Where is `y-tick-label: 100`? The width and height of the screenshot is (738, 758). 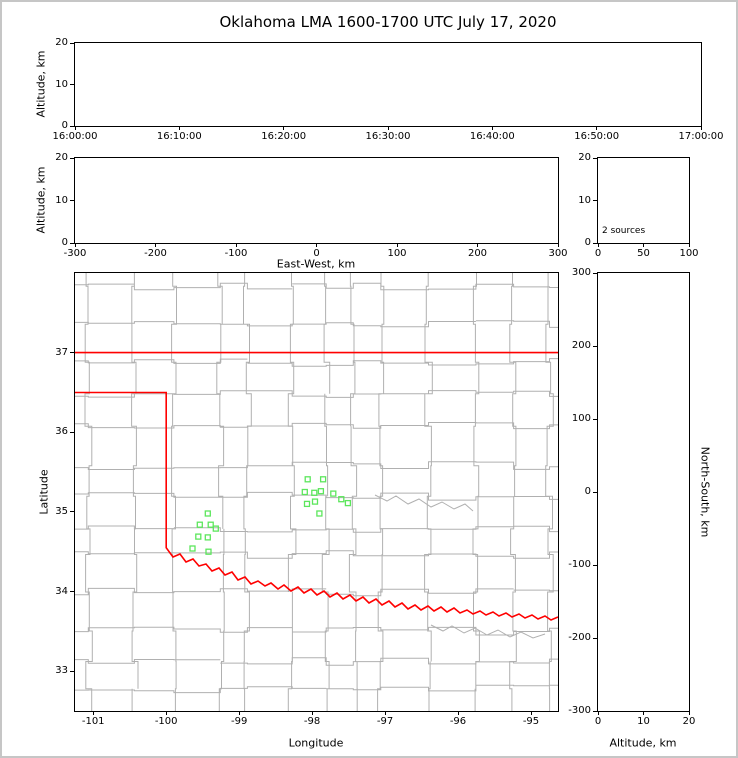
y-tick-label: 100 is located at coordinates (581, 418).